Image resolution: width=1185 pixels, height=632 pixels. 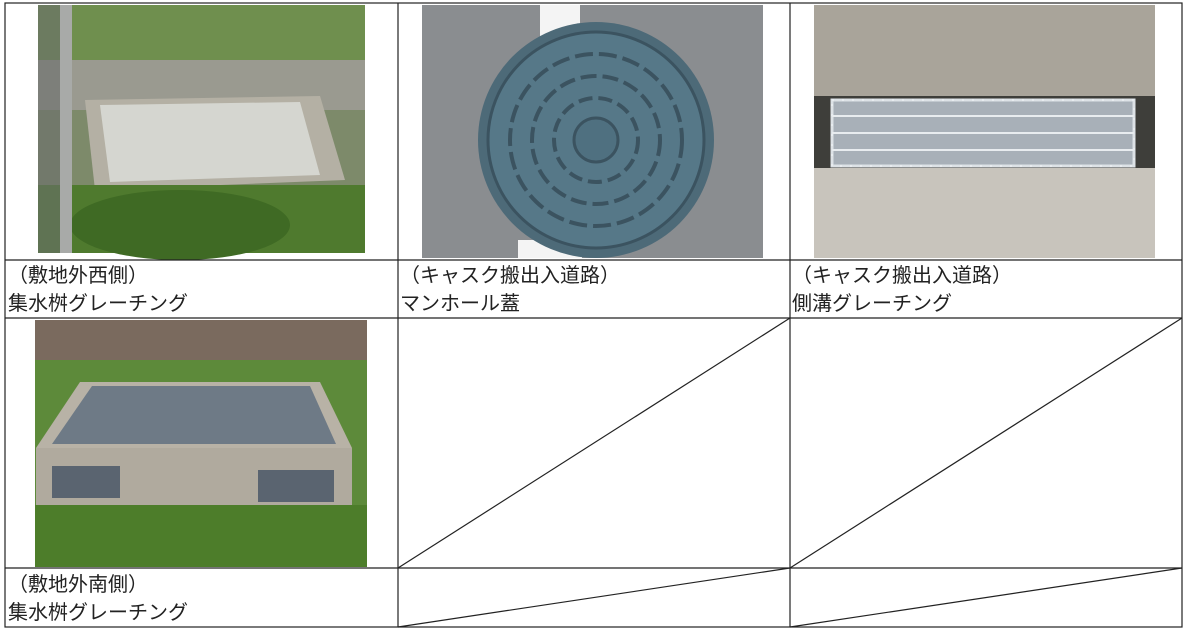 I want to click on caption-location: （敷地外西側）, so click(x=78, y=275).